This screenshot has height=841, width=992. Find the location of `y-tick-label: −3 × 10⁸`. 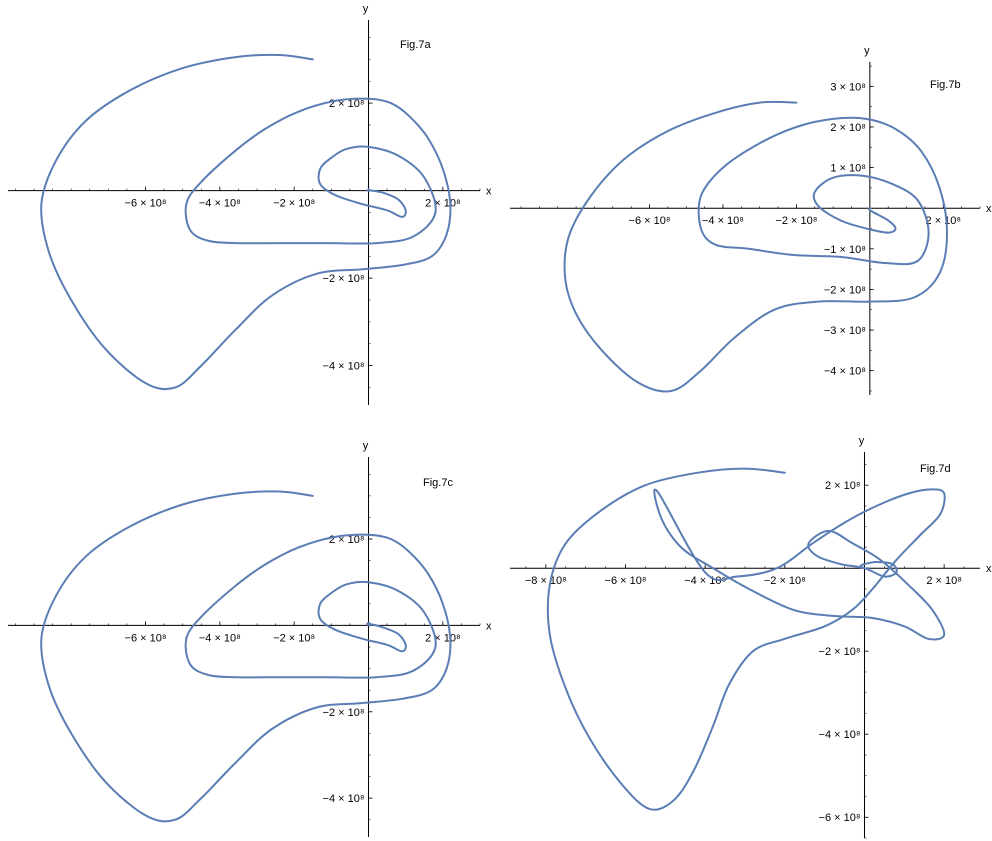

y-tick-label: −3 × 10⁸ is located at coordinates (845, 331).